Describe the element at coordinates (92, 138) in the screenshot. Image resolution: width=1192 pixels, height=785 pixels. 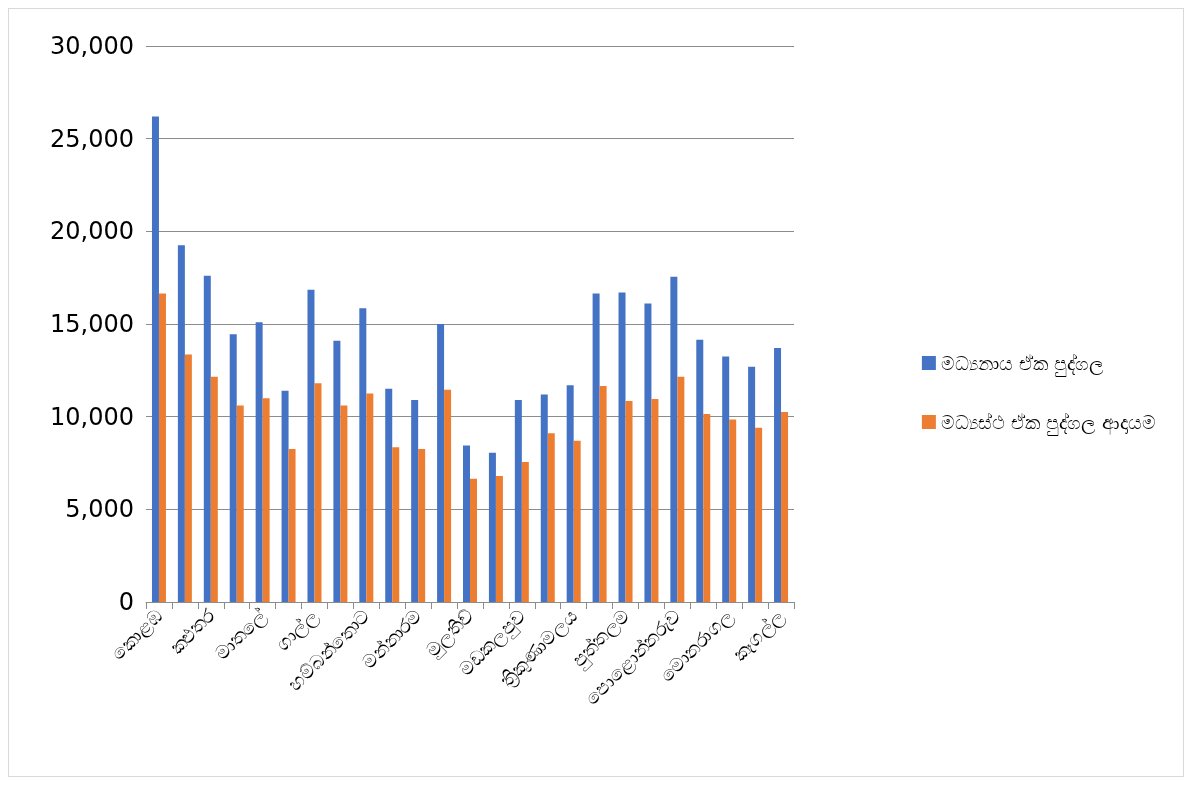
I see `y-tick-label: 25,000` at that location.